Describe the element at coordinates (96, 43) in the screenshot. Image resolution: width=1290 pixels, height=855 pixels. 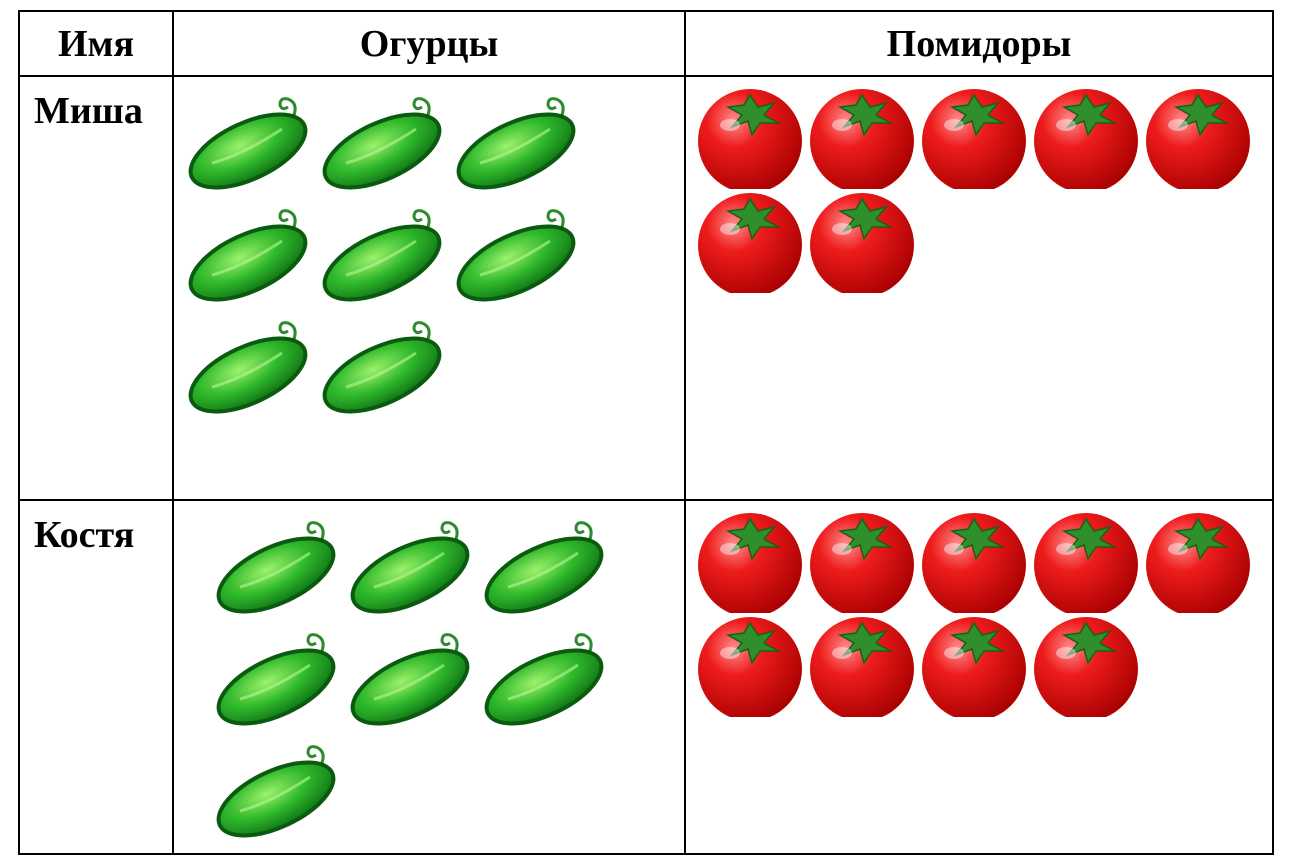
I see `header-cell: Имя` at that location.